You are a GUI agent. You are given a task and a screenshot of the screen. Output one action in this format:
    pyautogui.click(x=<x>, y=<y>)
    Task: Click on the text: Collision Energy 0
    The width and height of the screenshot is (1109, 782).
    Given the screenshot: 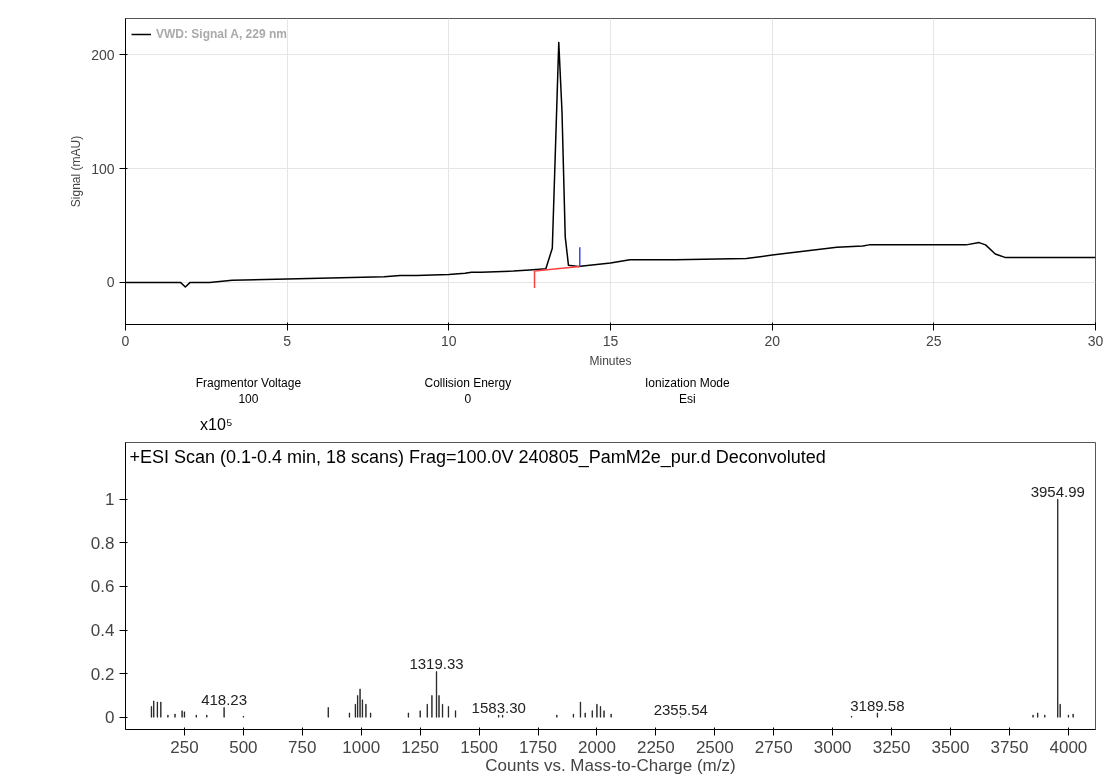 What is the action you would take?
    pyautogui.click(x=468, y=390)
    